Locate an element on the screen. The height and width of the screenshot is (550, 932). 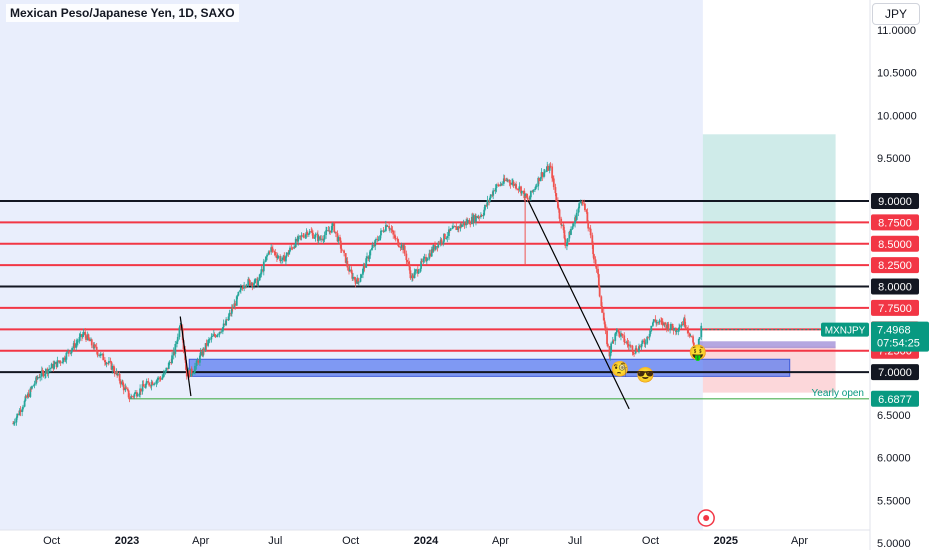
yearly-open-label: Yearly open is located at coordinates (838, 393).